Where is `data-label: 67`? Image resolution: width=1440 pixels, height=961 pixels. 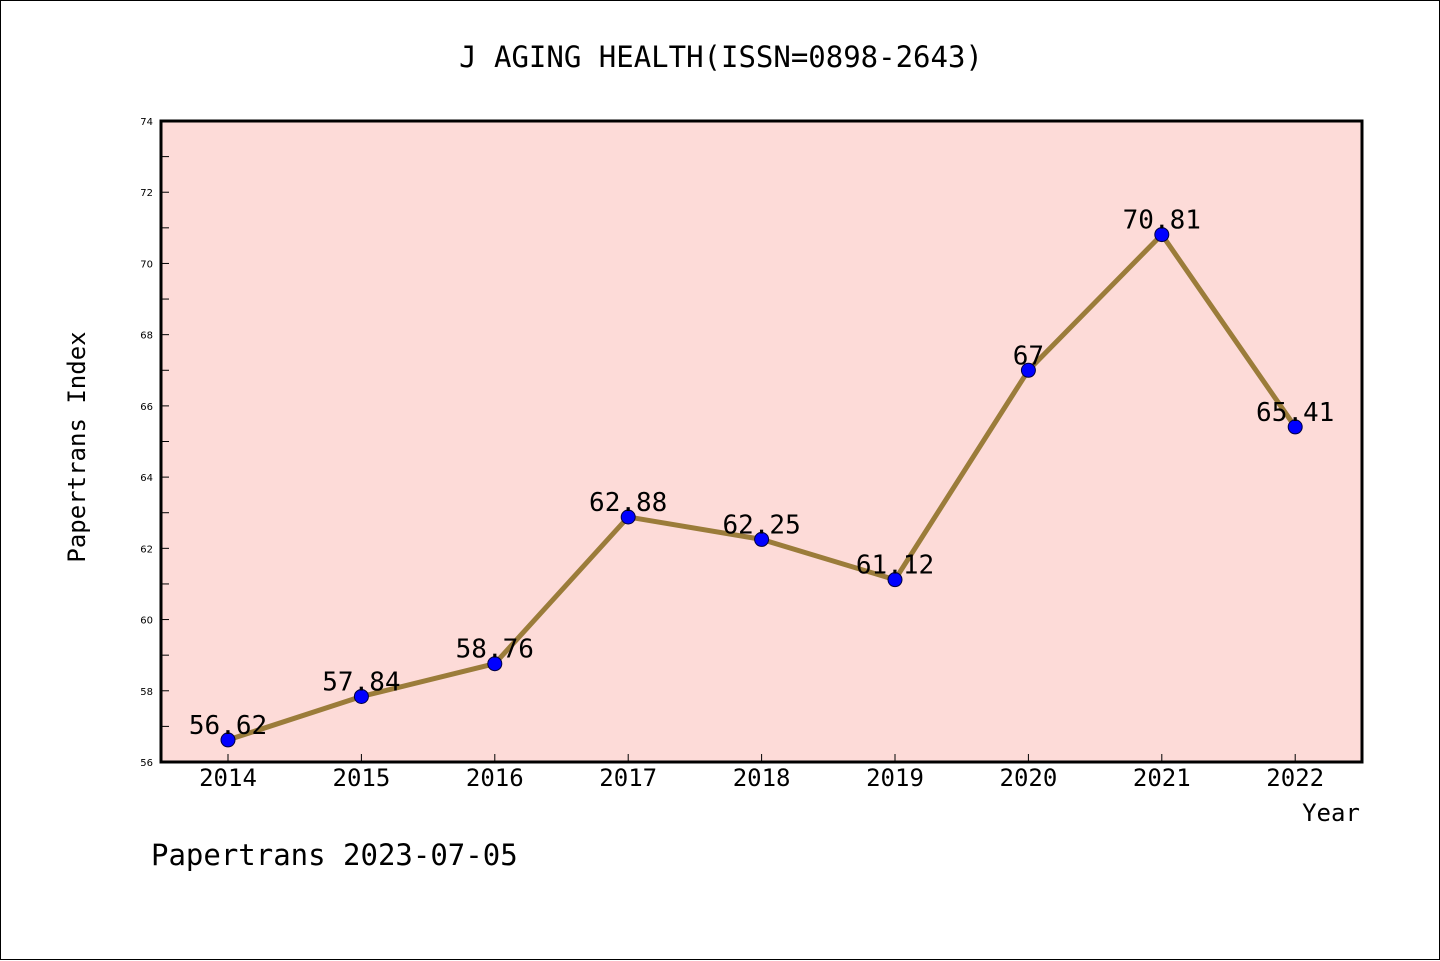 data-label: 67 is located at coordinates (1028, 356).